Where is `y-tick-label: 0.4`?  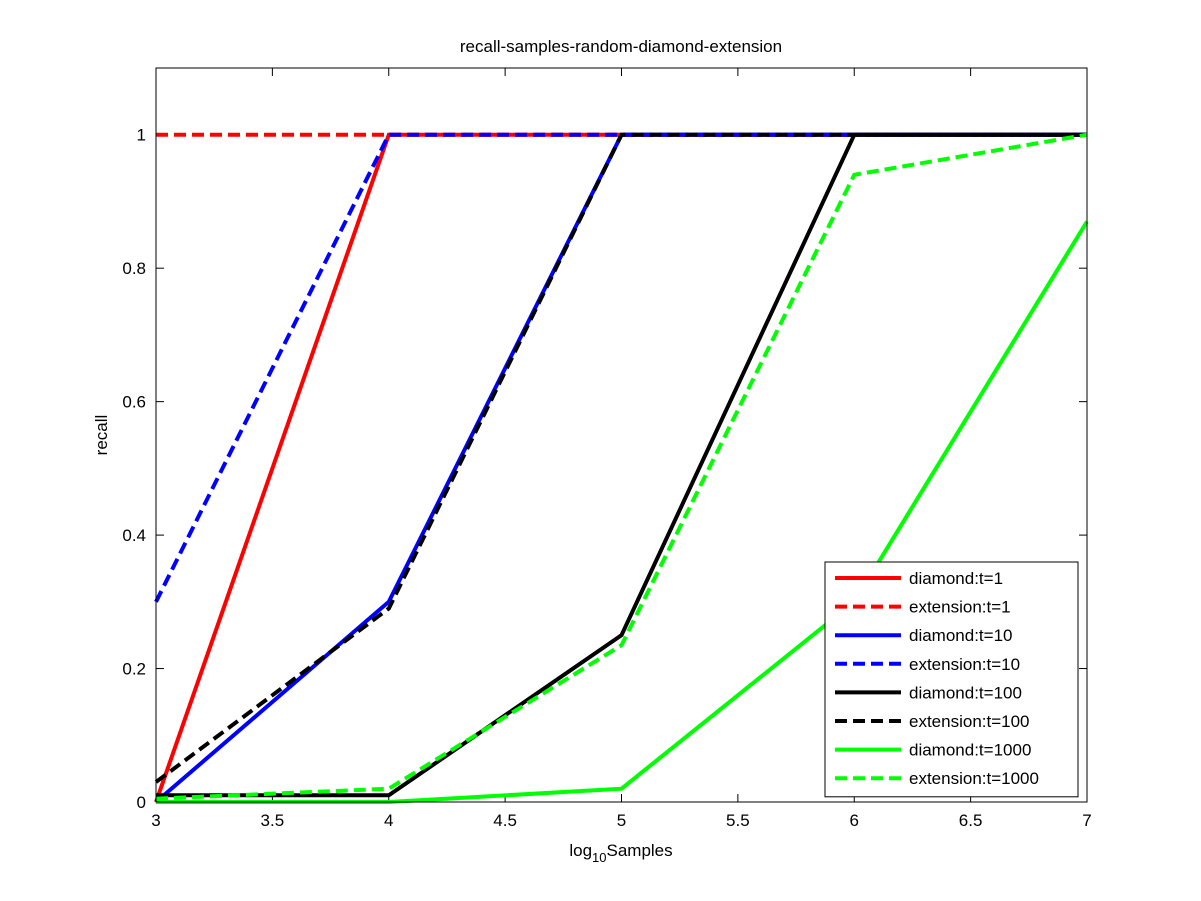 y-tick-label: 0.4 is located at coordinates (134, 535).